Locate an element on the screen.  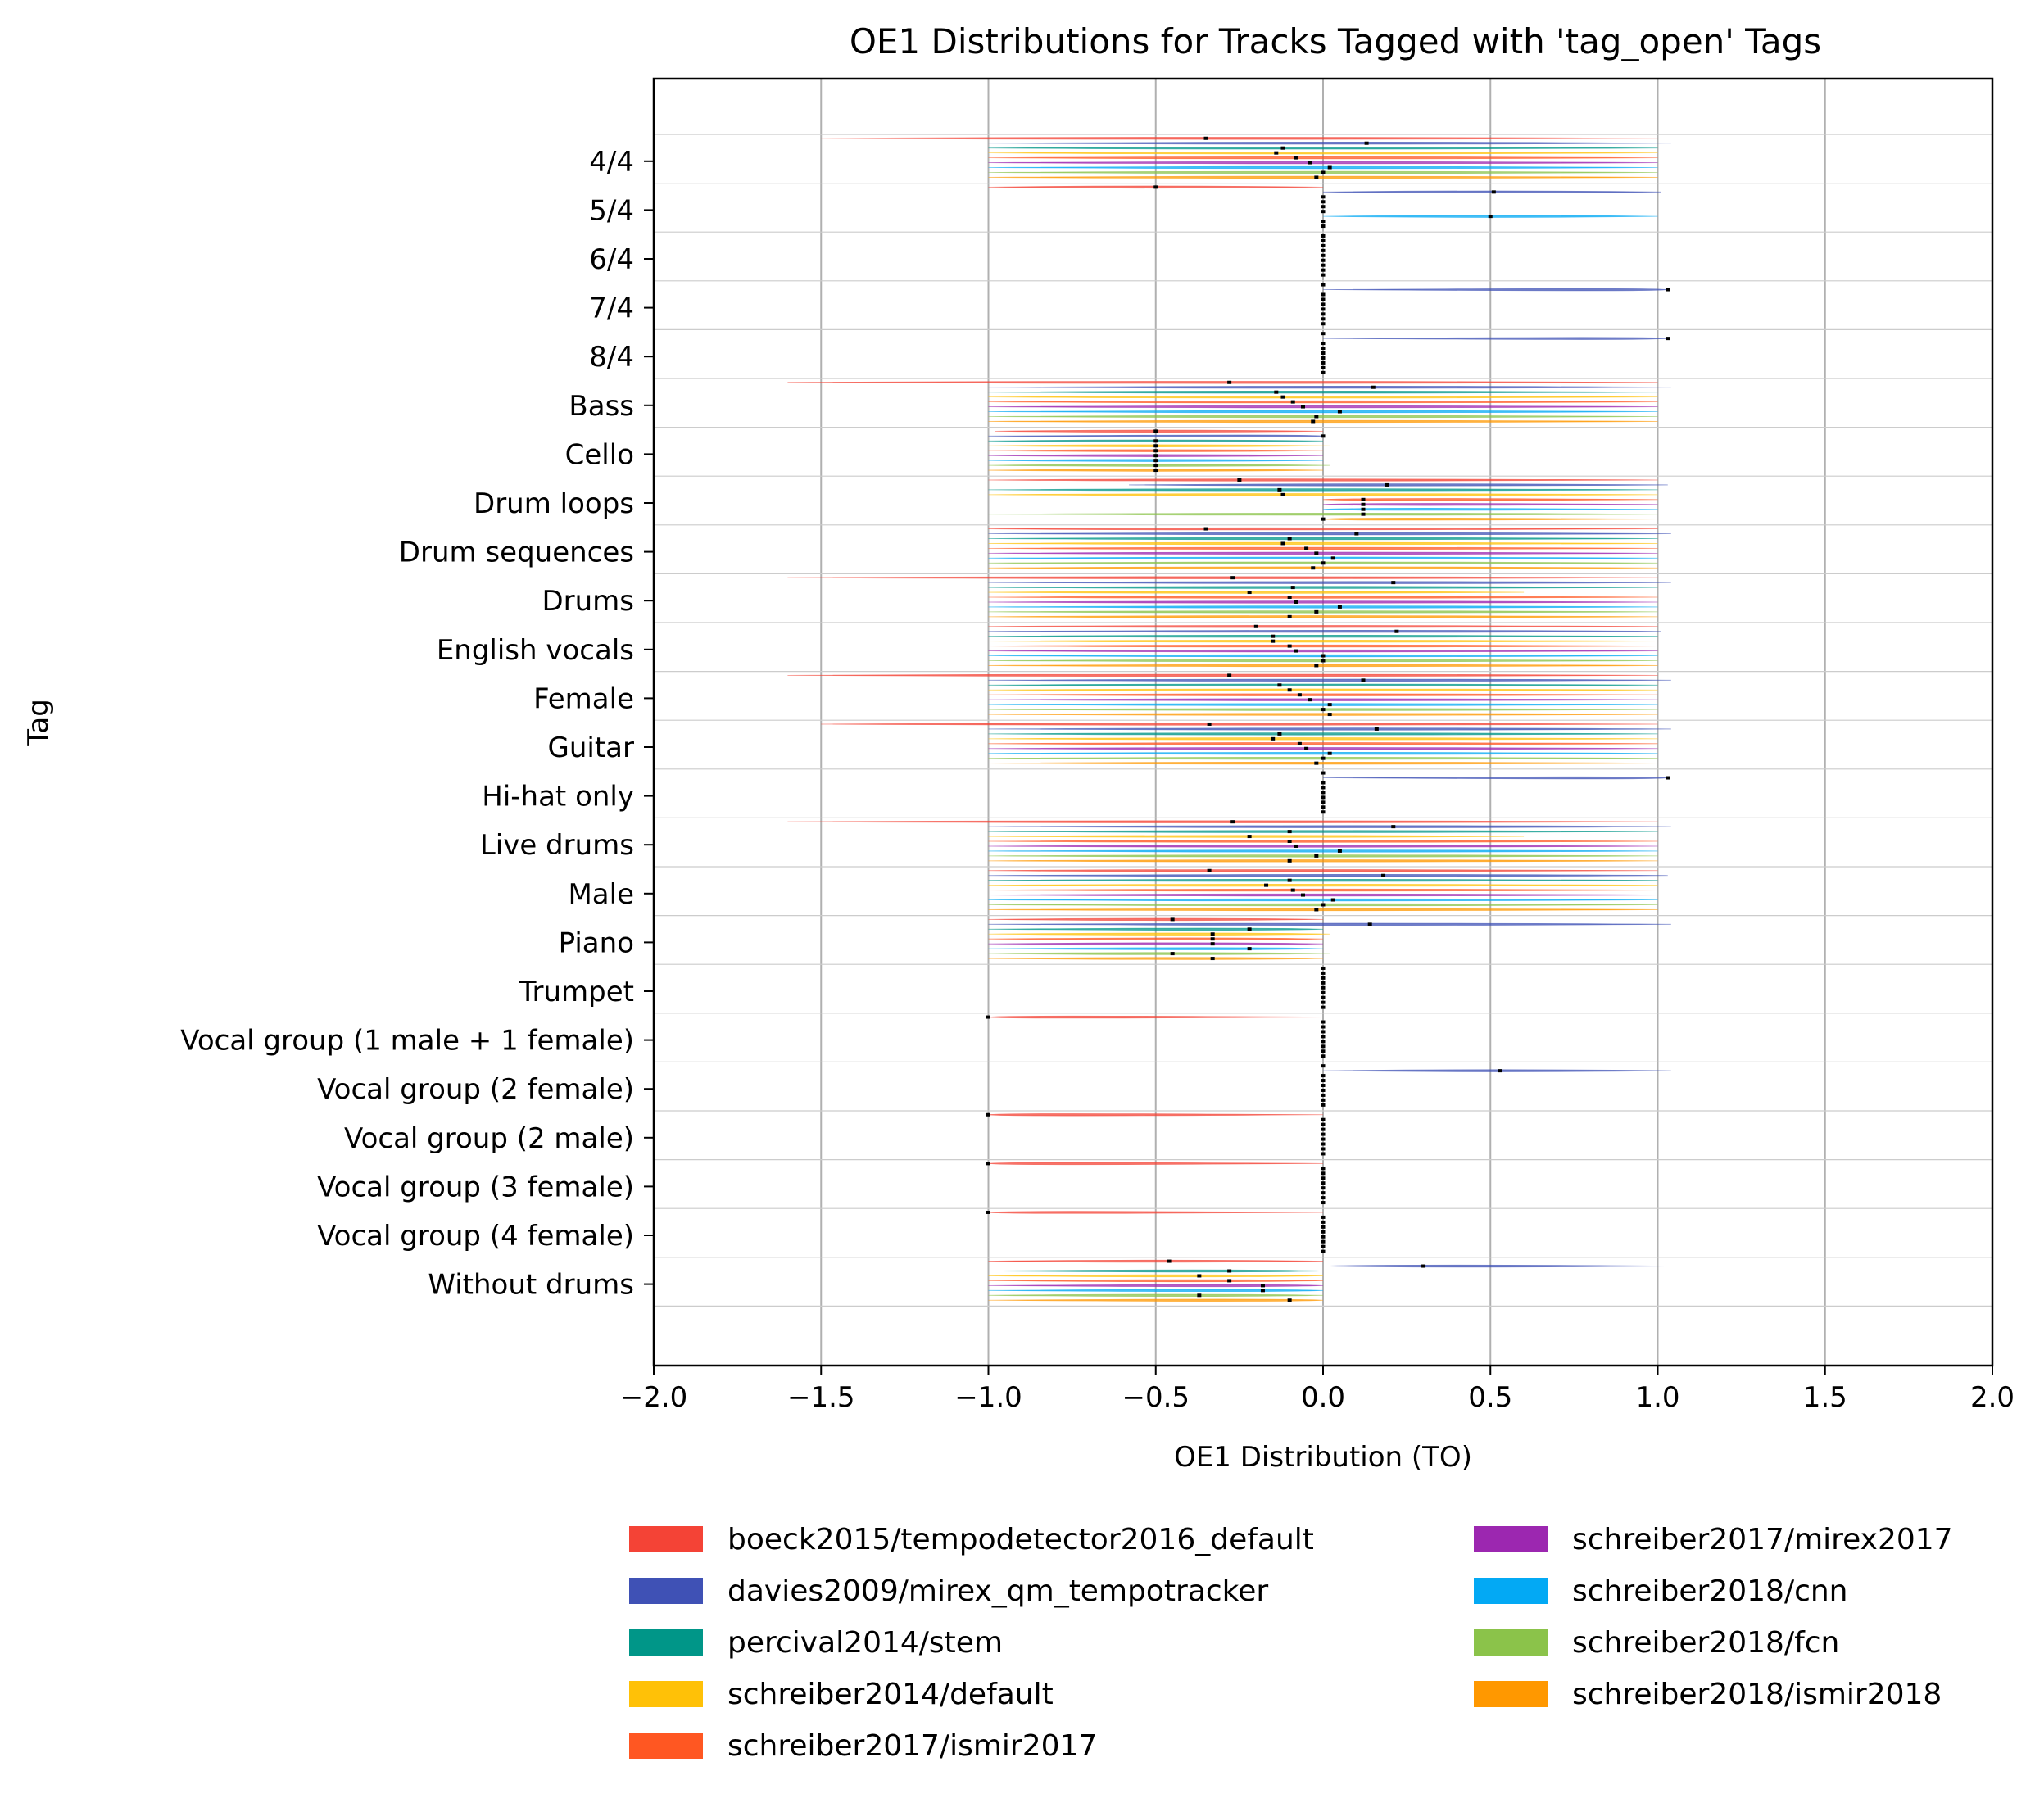
legend-label: schreiber2018/fcn is located at coordinates (1705, 1643).